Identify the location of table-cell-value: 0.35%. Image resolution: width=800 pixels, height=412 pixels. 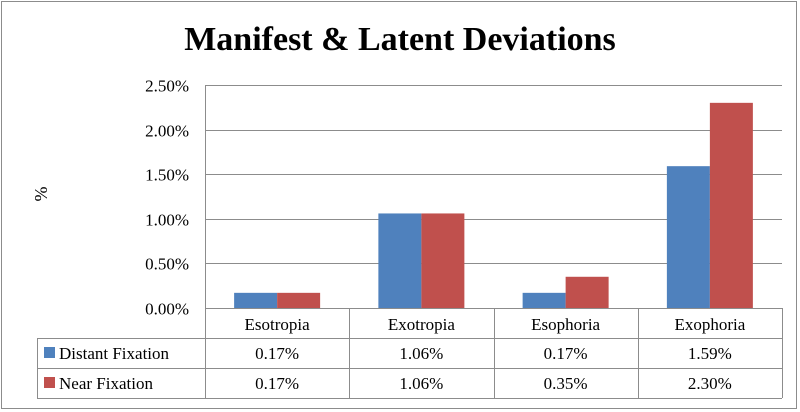
(566, 383).